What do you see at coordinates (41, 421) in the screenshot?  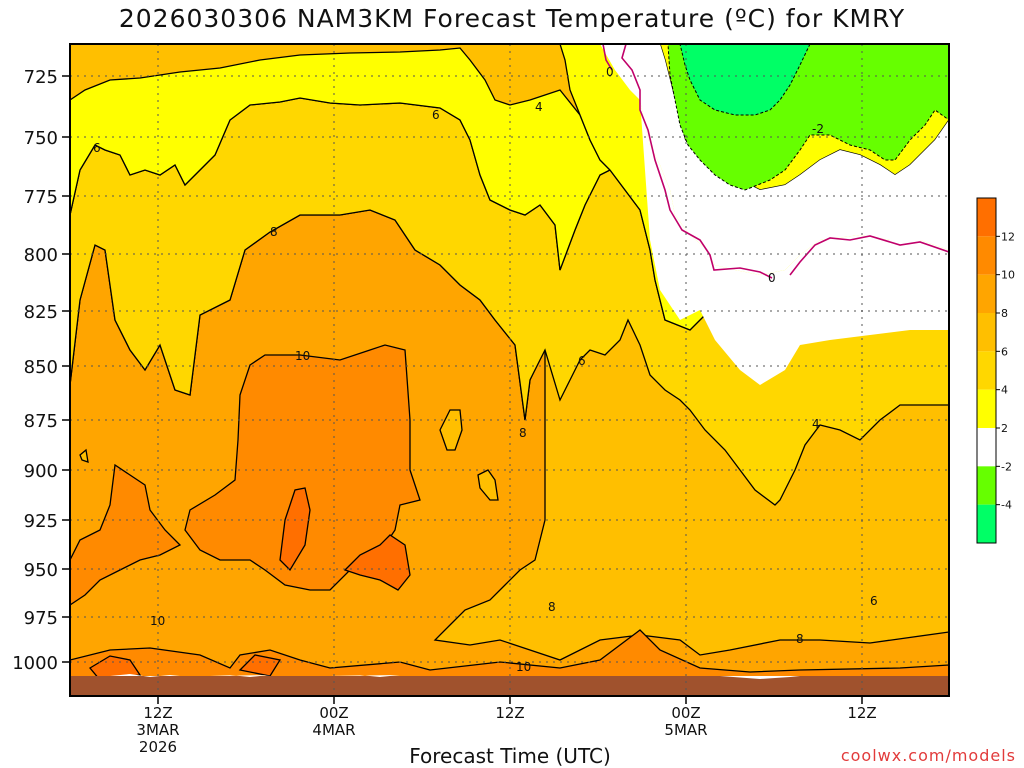 I see `y-tick-label: 875` at bounding box center [41, 421].